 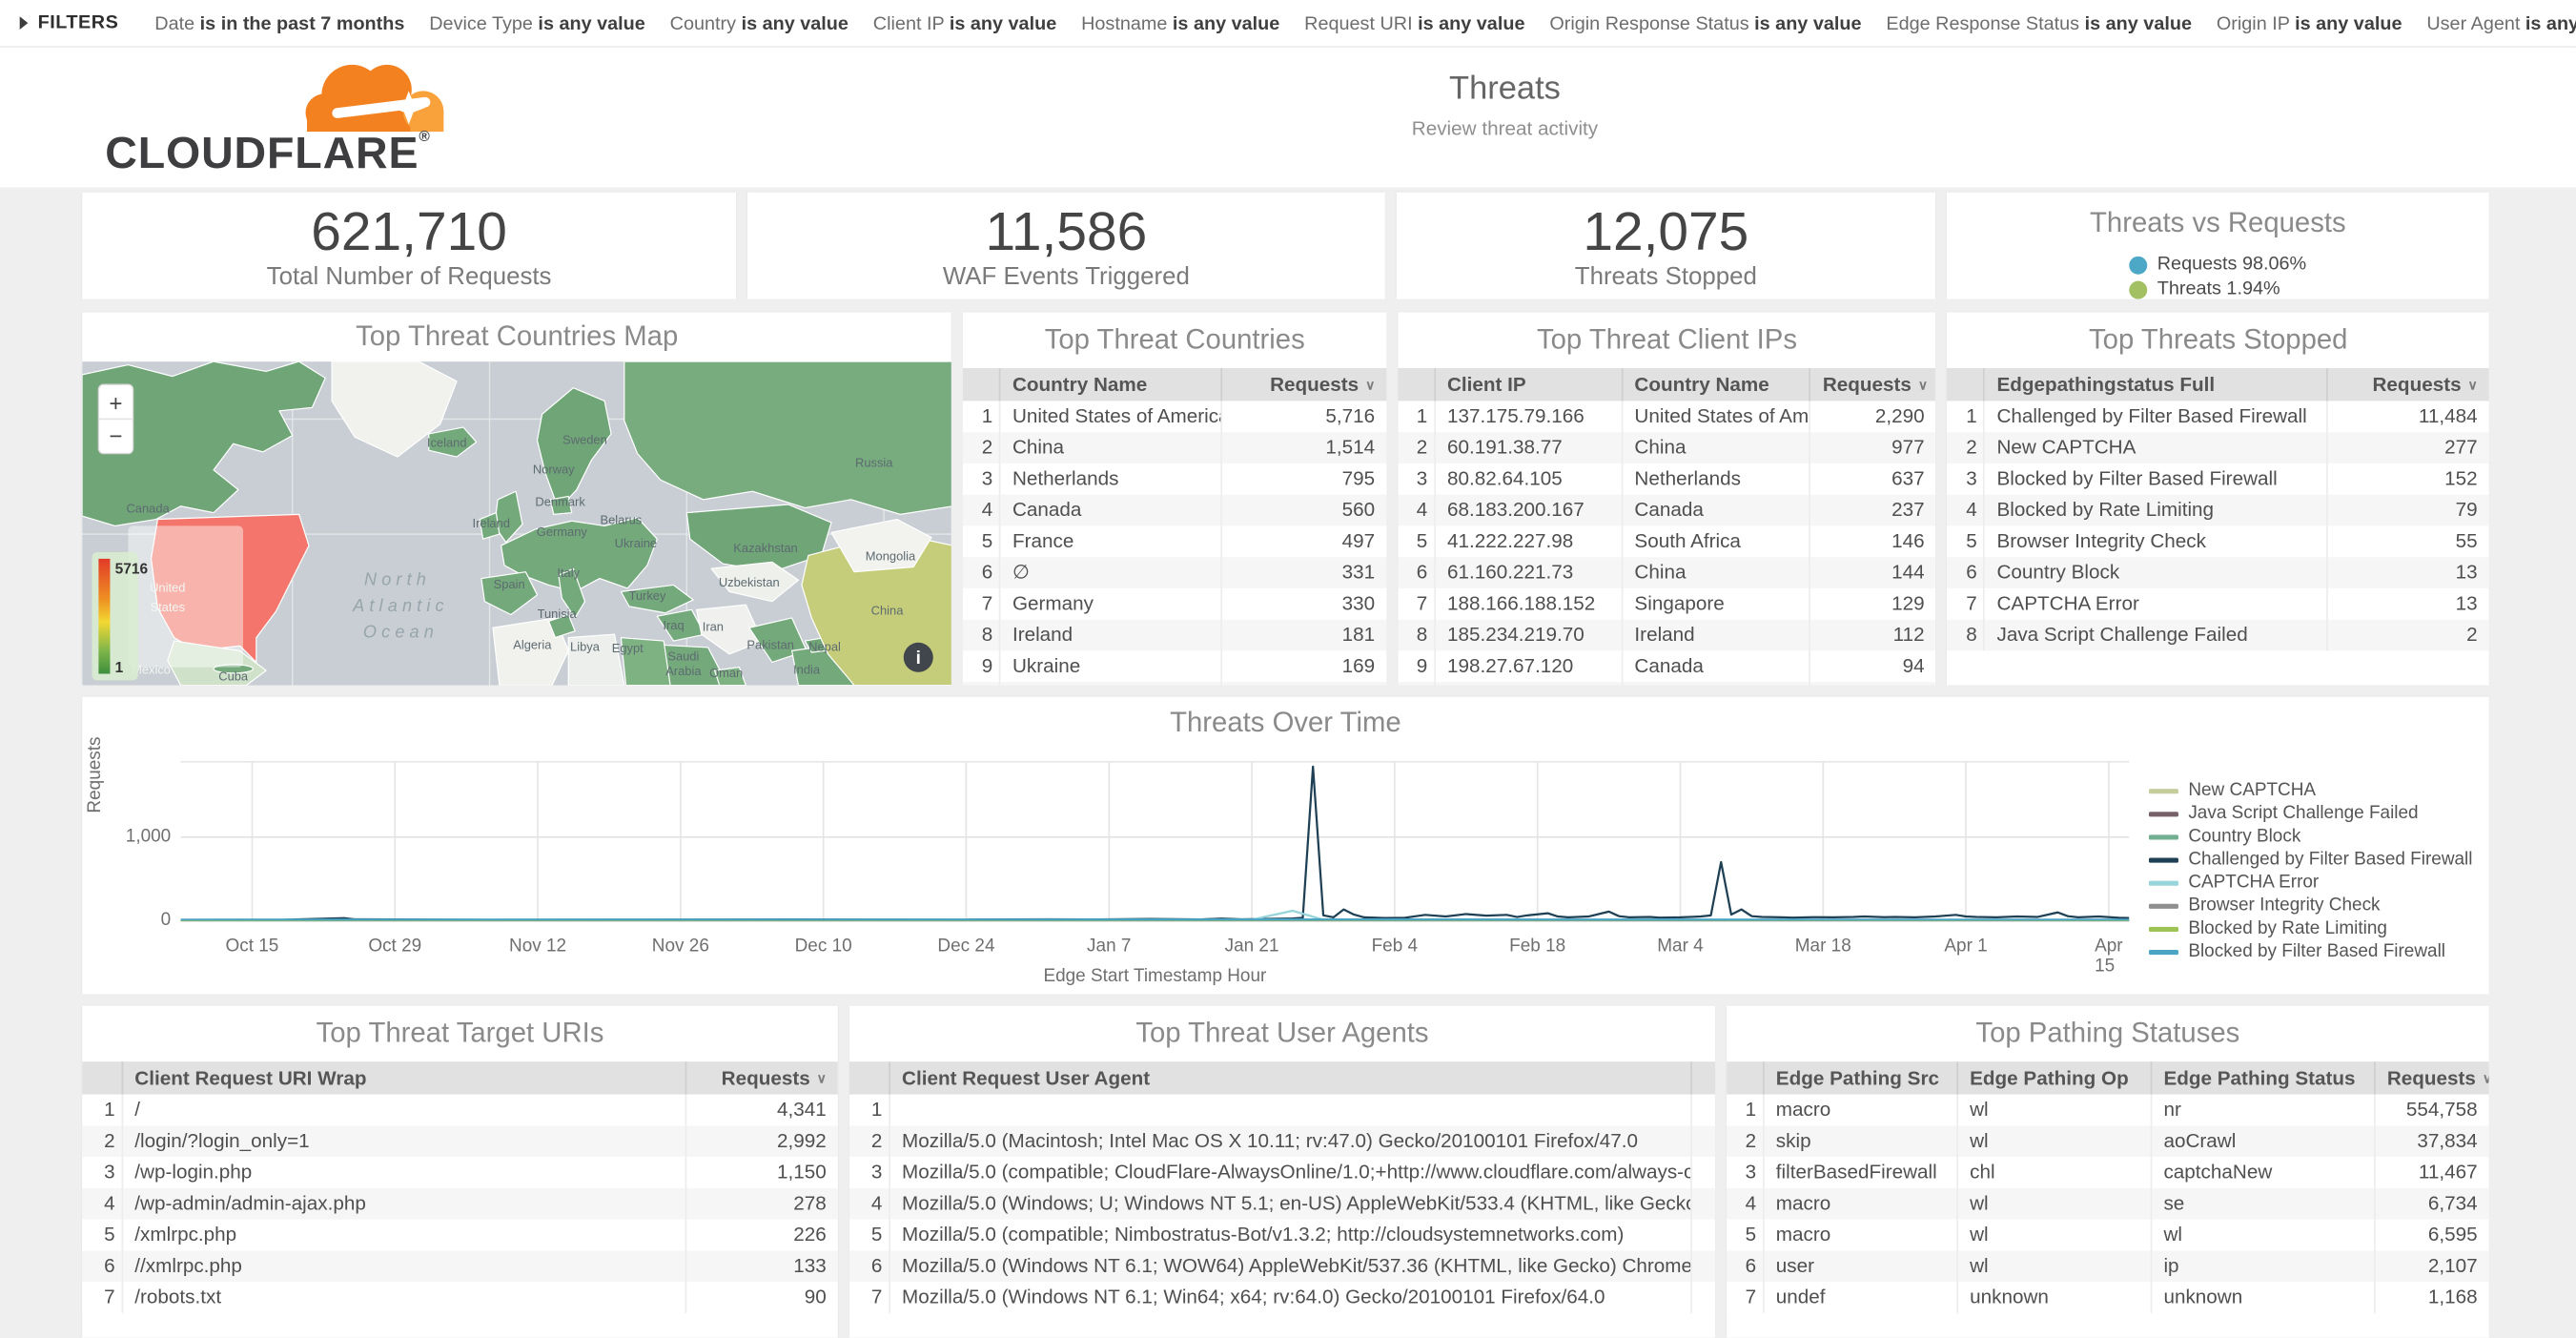 I want to click on chart-legend-item: Blocked by Filter Based Firewall, so click(x=2311, y=952).